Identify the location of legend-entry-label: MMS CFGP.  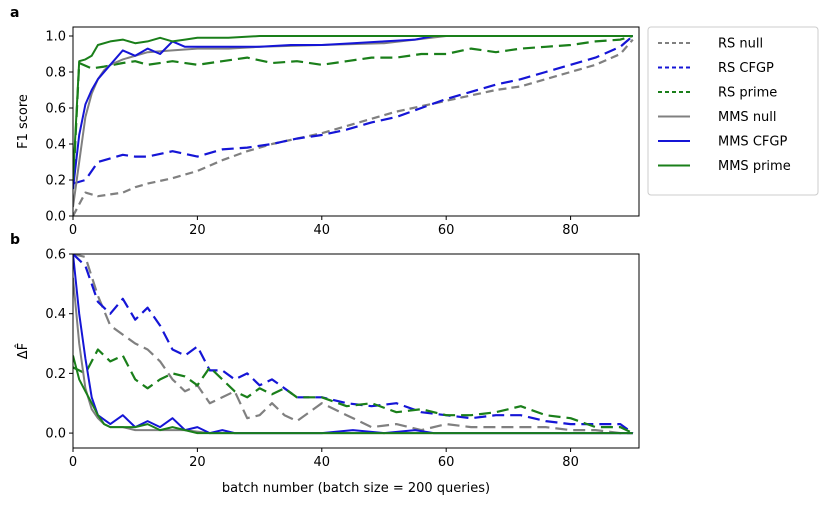
(752, 142).